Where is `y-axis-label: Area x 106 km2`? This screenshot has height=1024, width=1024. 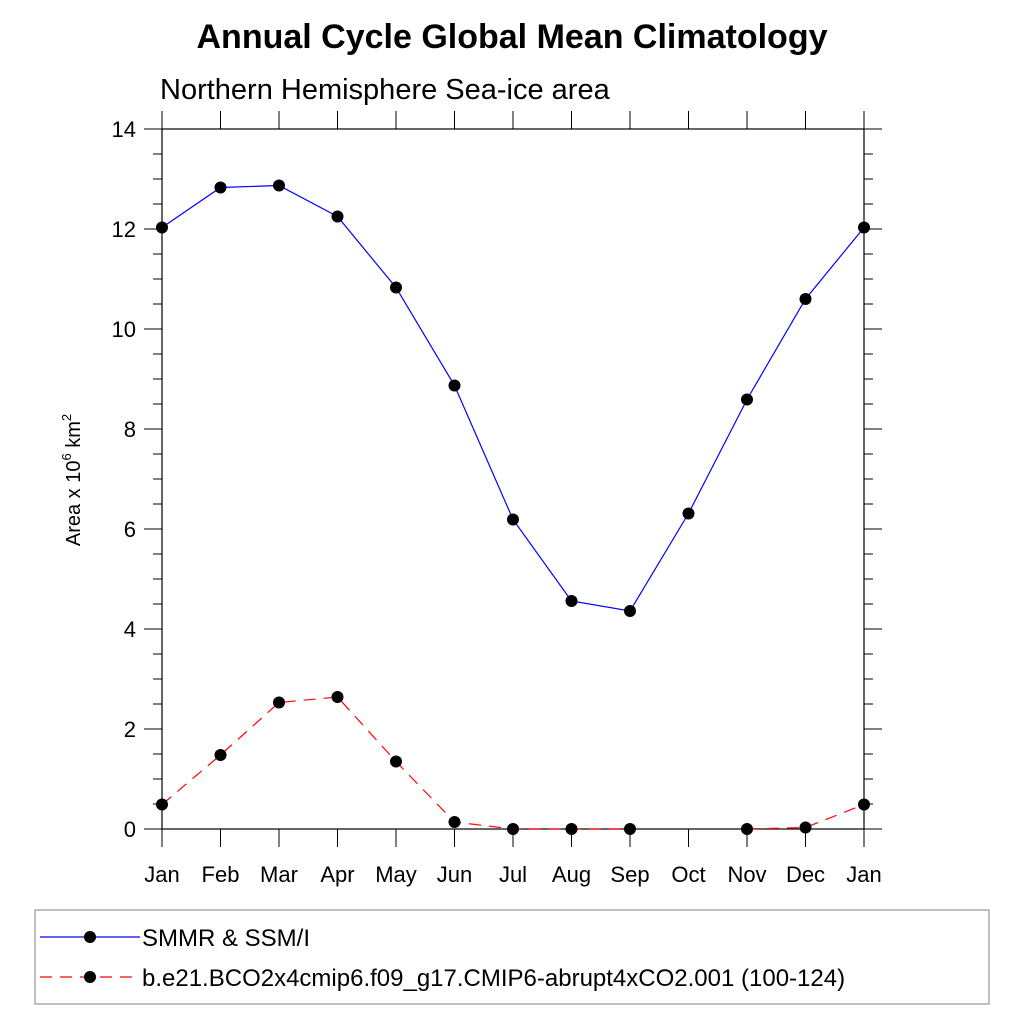 y-axis-label: Area x 106 km2 is located at coordinates (72, 480).